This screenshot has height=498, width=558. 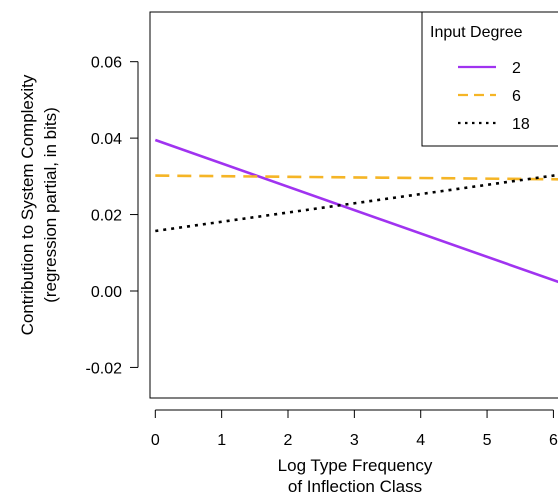 I want to click on legend-label-6: 6, so click(x=516, y=96).